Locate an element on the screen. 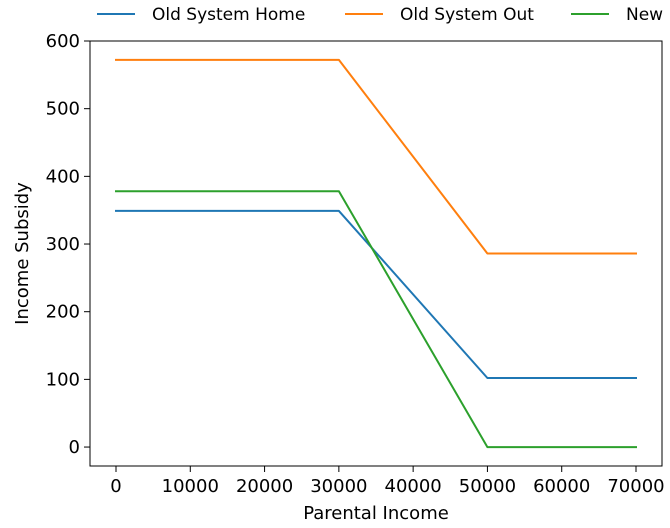 This screenshot has height=528, width=670. y-tick-label-4: 400 is located at coordinates (63, 176).